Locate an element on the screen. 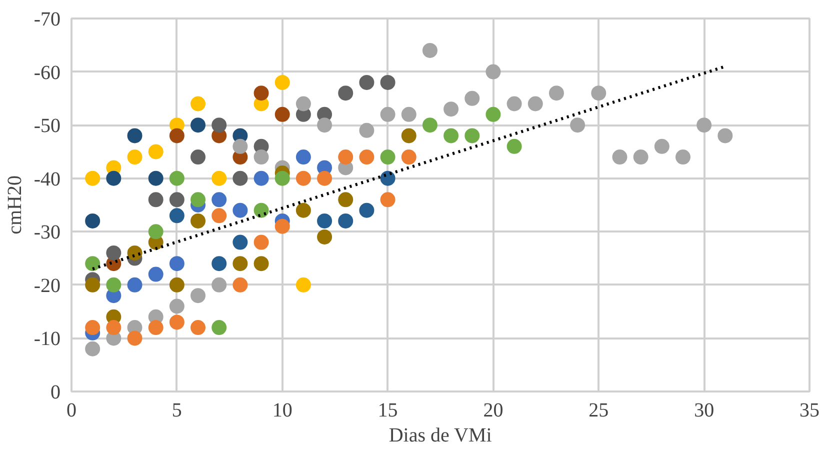 This screenshot has width=831, height=449. x-axis-title: Dias de VMi is located at coordinates (440, 435).